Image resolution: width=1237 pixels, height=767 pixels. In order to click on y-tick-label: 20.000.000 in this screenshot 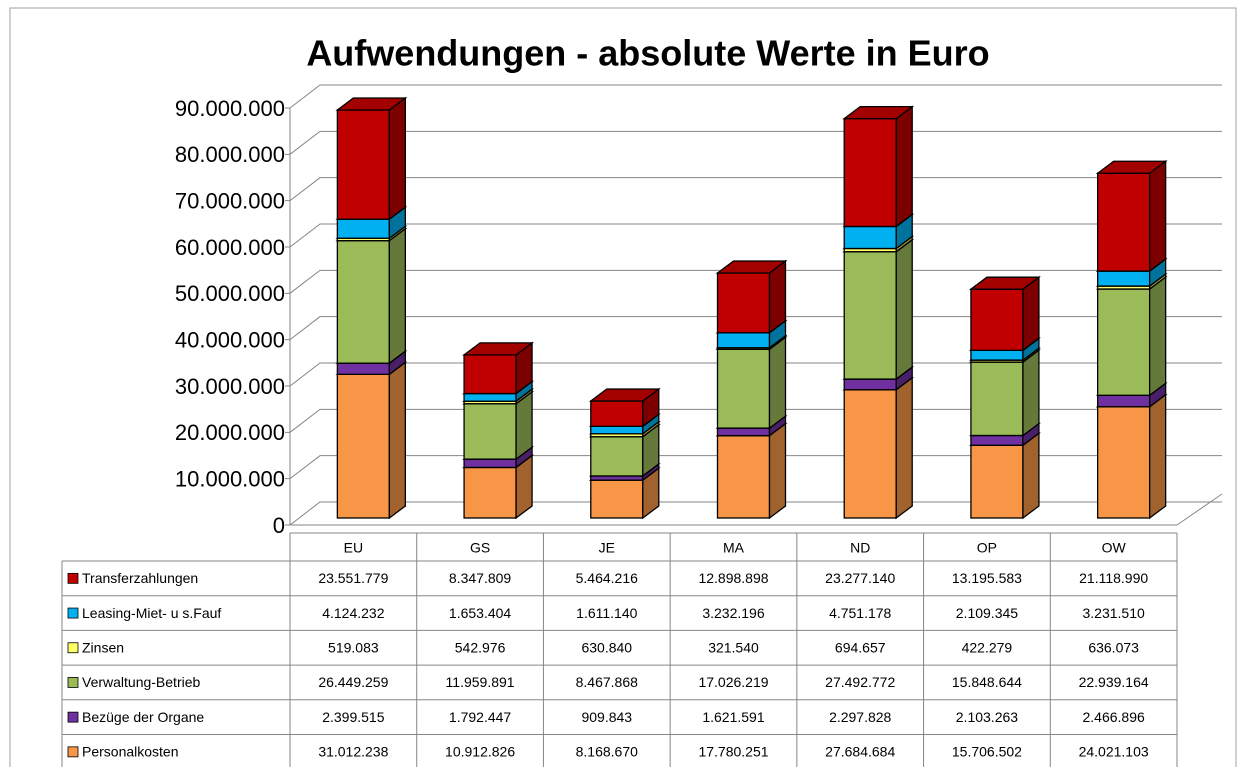, I will do `click(230, 432)`.